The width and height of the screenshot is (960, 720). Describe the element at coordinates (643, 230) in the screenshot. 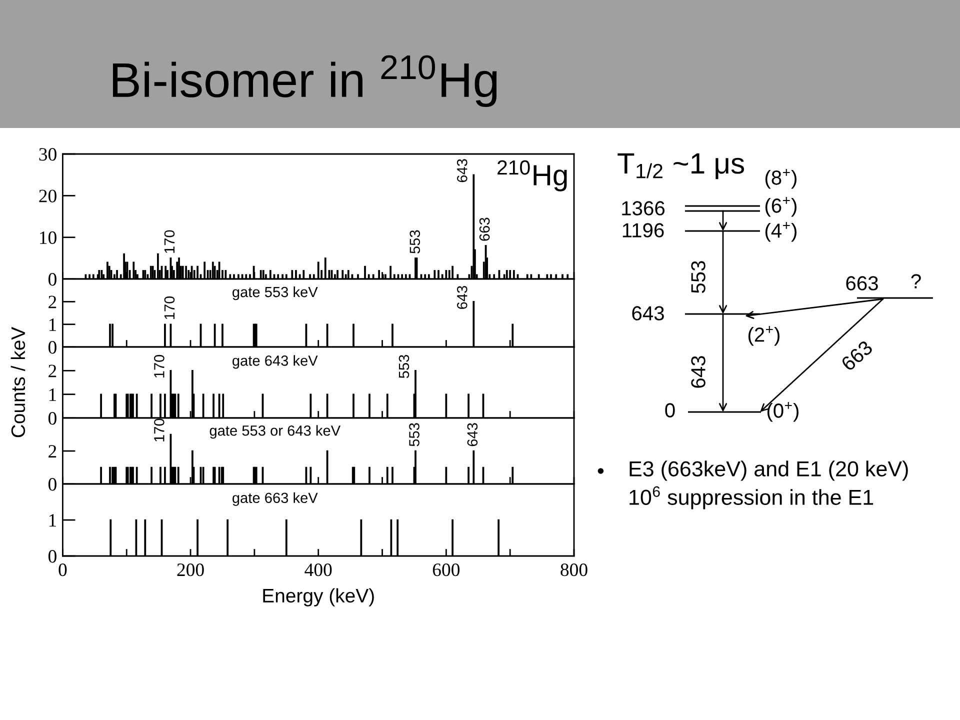

I see `text: 1196` at that location.